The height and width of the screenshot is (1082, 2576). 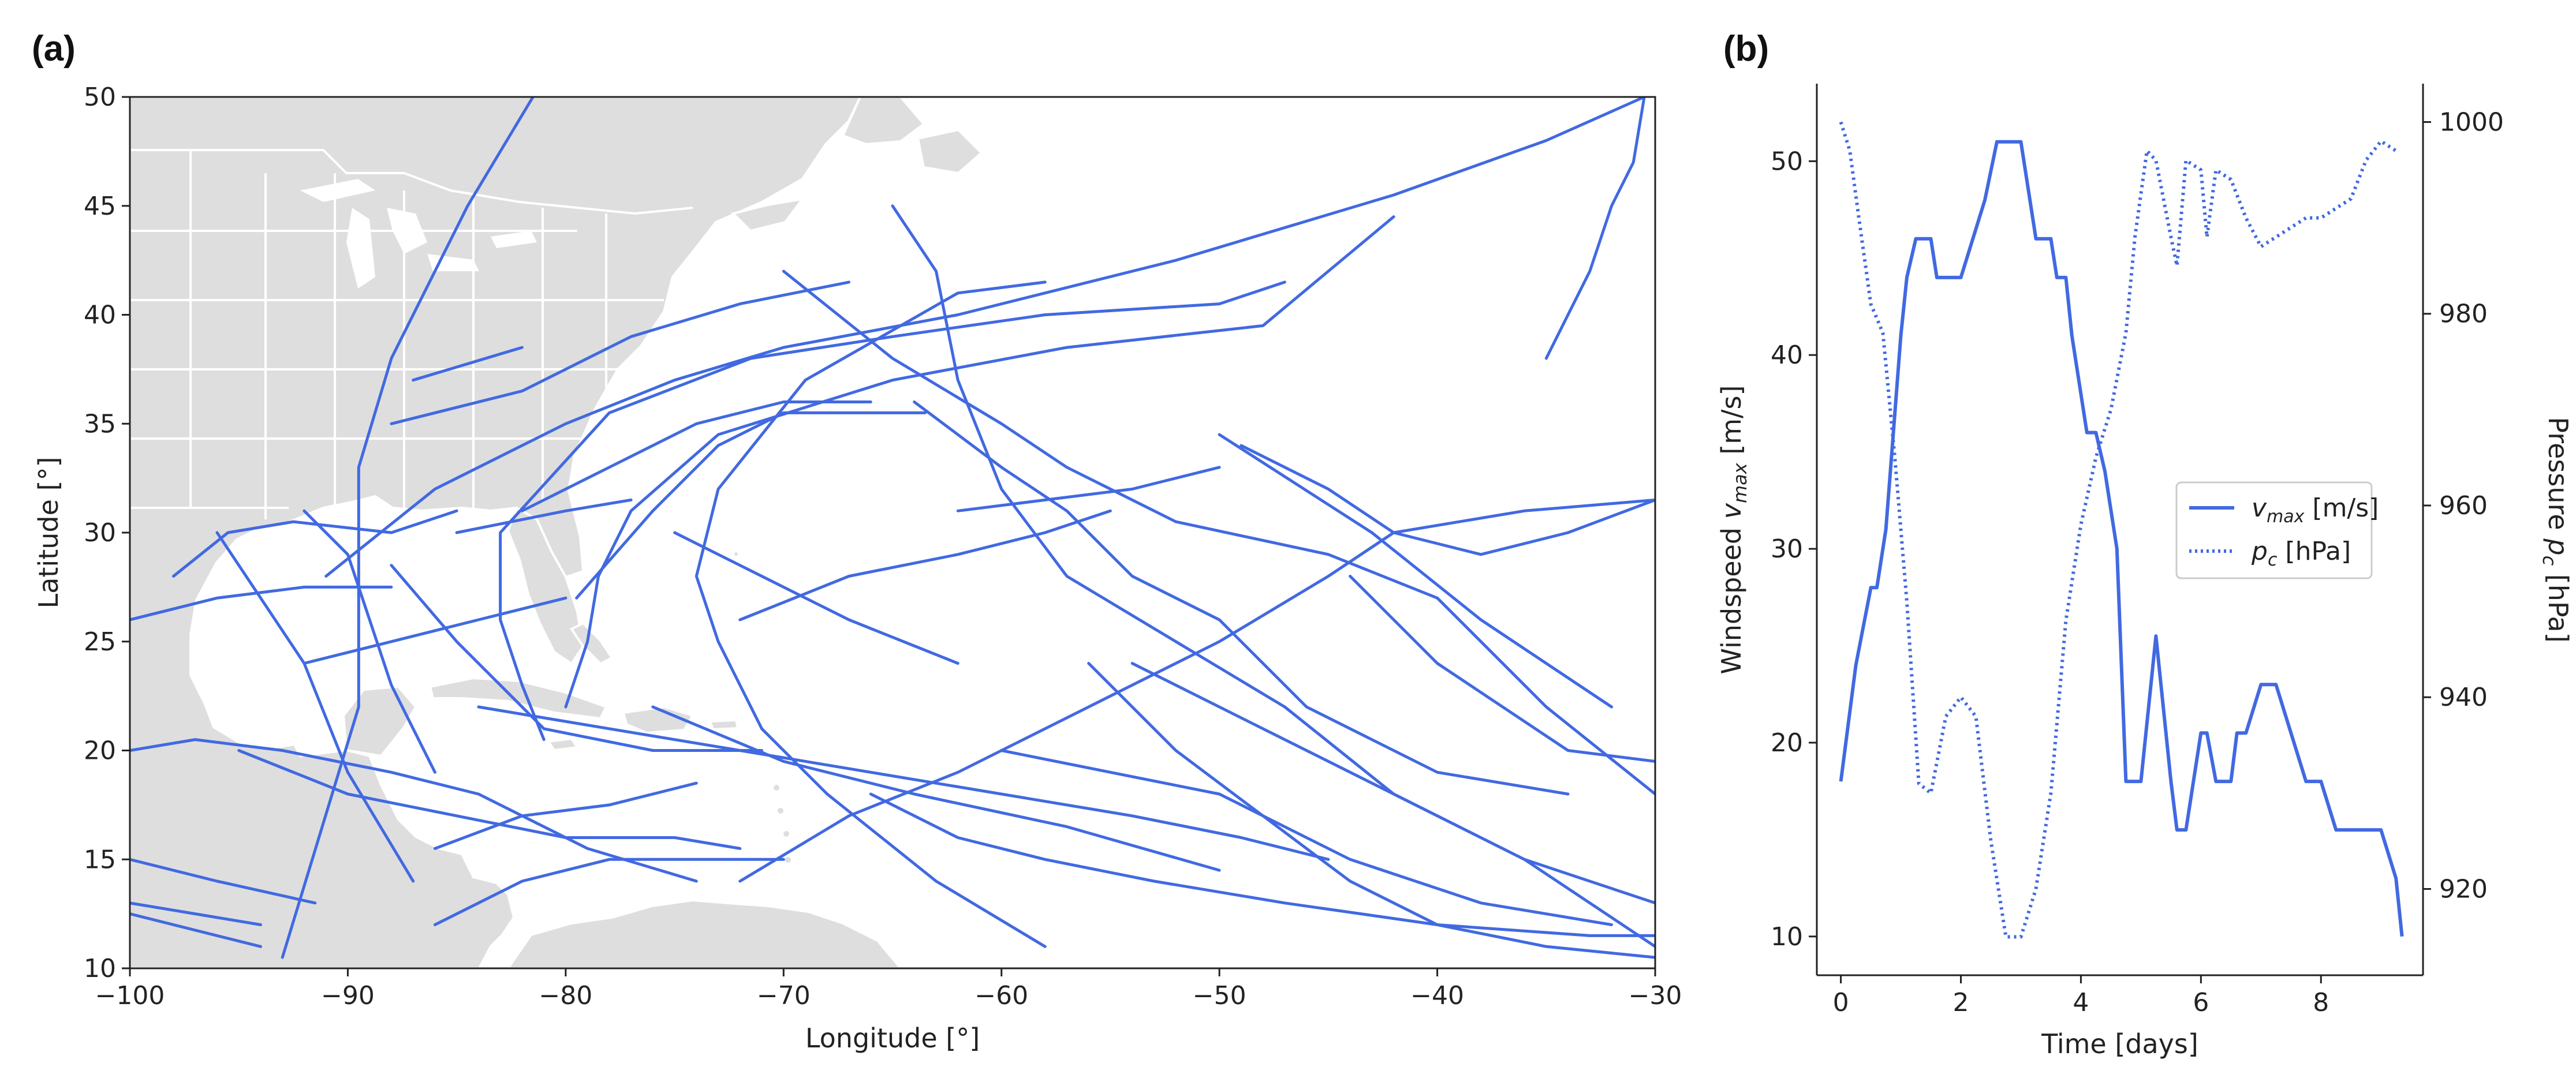 What do you see at coordinates (1437, 995) in the screenshot?
I see `map-x-tick-label: −40` at bounding box center [1437, 995].